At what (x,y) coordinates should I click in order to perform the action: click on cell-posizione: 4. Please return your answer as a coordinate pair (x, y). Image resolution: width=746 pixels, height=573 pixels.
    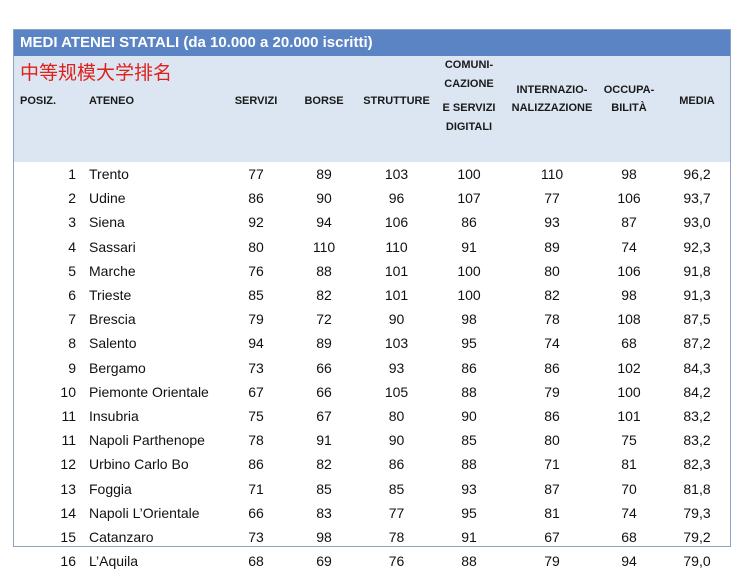
    Looking at the image, I should click on (72, 246).